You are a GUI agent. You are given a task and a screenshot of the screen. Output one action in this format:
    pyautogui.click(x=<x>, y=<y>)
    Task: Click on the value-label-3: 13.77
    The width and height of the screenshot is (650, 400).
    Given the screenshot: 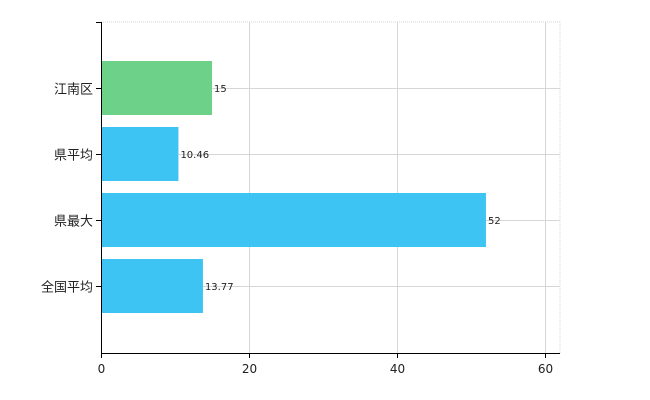 What is the action you would take?
    pyautogui.click(x=219, y=287)
    